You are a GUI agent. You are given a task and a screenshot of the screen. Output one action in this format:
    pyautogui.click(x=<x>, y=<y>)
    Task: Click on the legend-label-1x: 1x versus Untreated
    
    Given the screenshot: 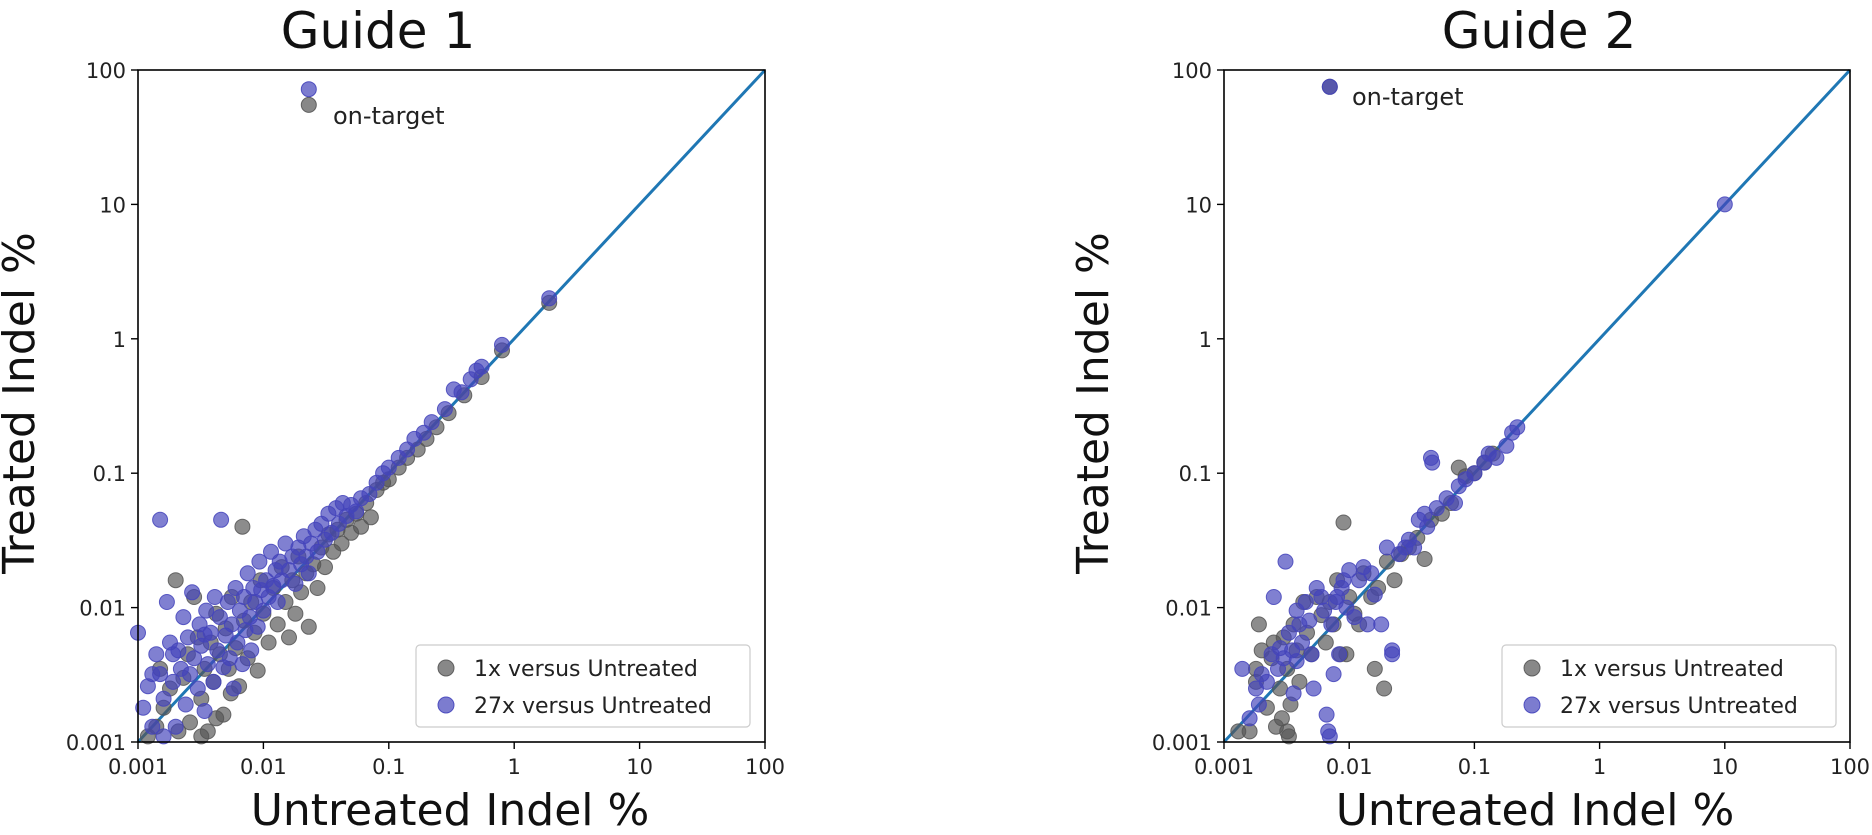 What is the action you would take?
    pyautogui.click(x=586, y=669)
    